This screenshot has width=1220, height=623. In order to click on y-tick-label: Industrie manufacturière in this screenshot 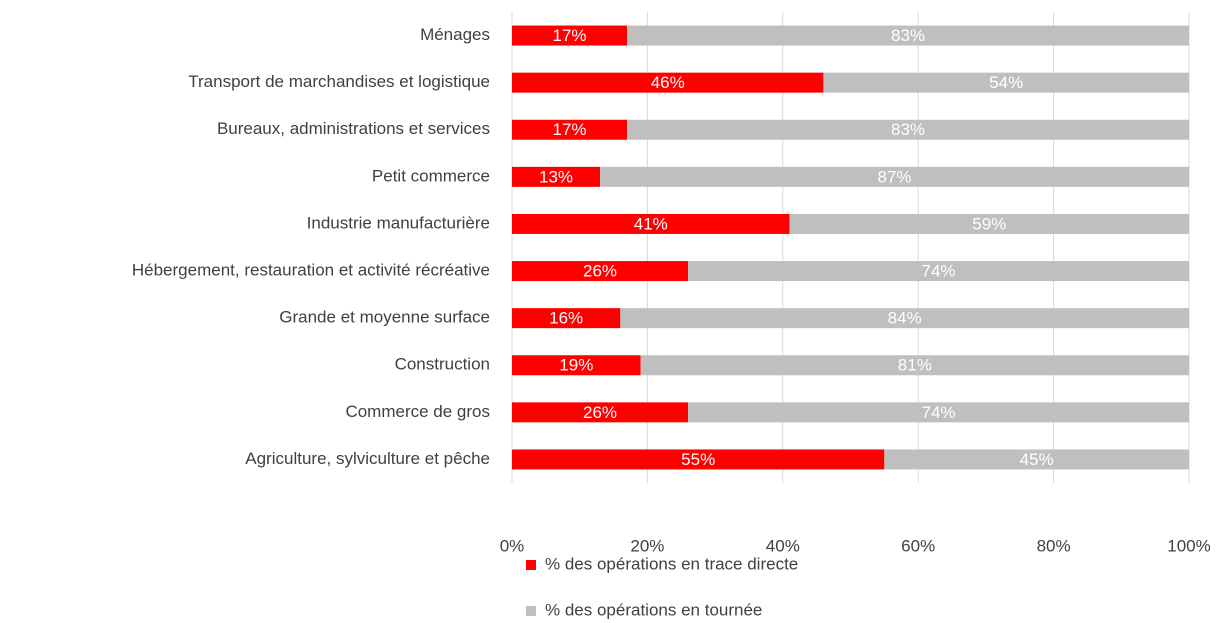, I will do `click(398, 222)`.